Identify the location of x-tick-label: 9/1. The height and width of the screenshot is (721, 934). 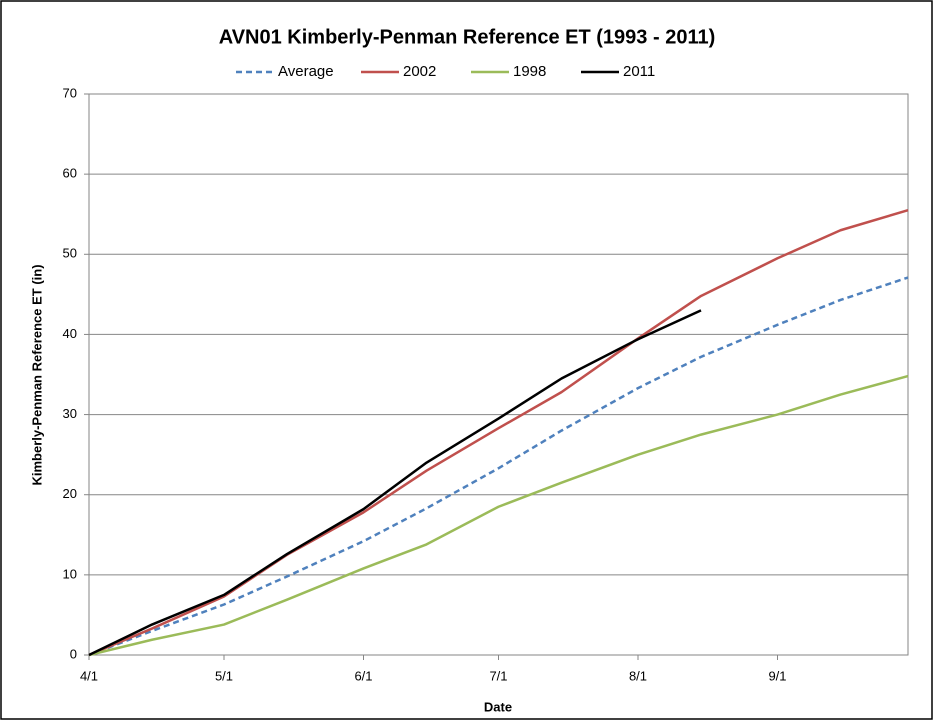
(777, 675).